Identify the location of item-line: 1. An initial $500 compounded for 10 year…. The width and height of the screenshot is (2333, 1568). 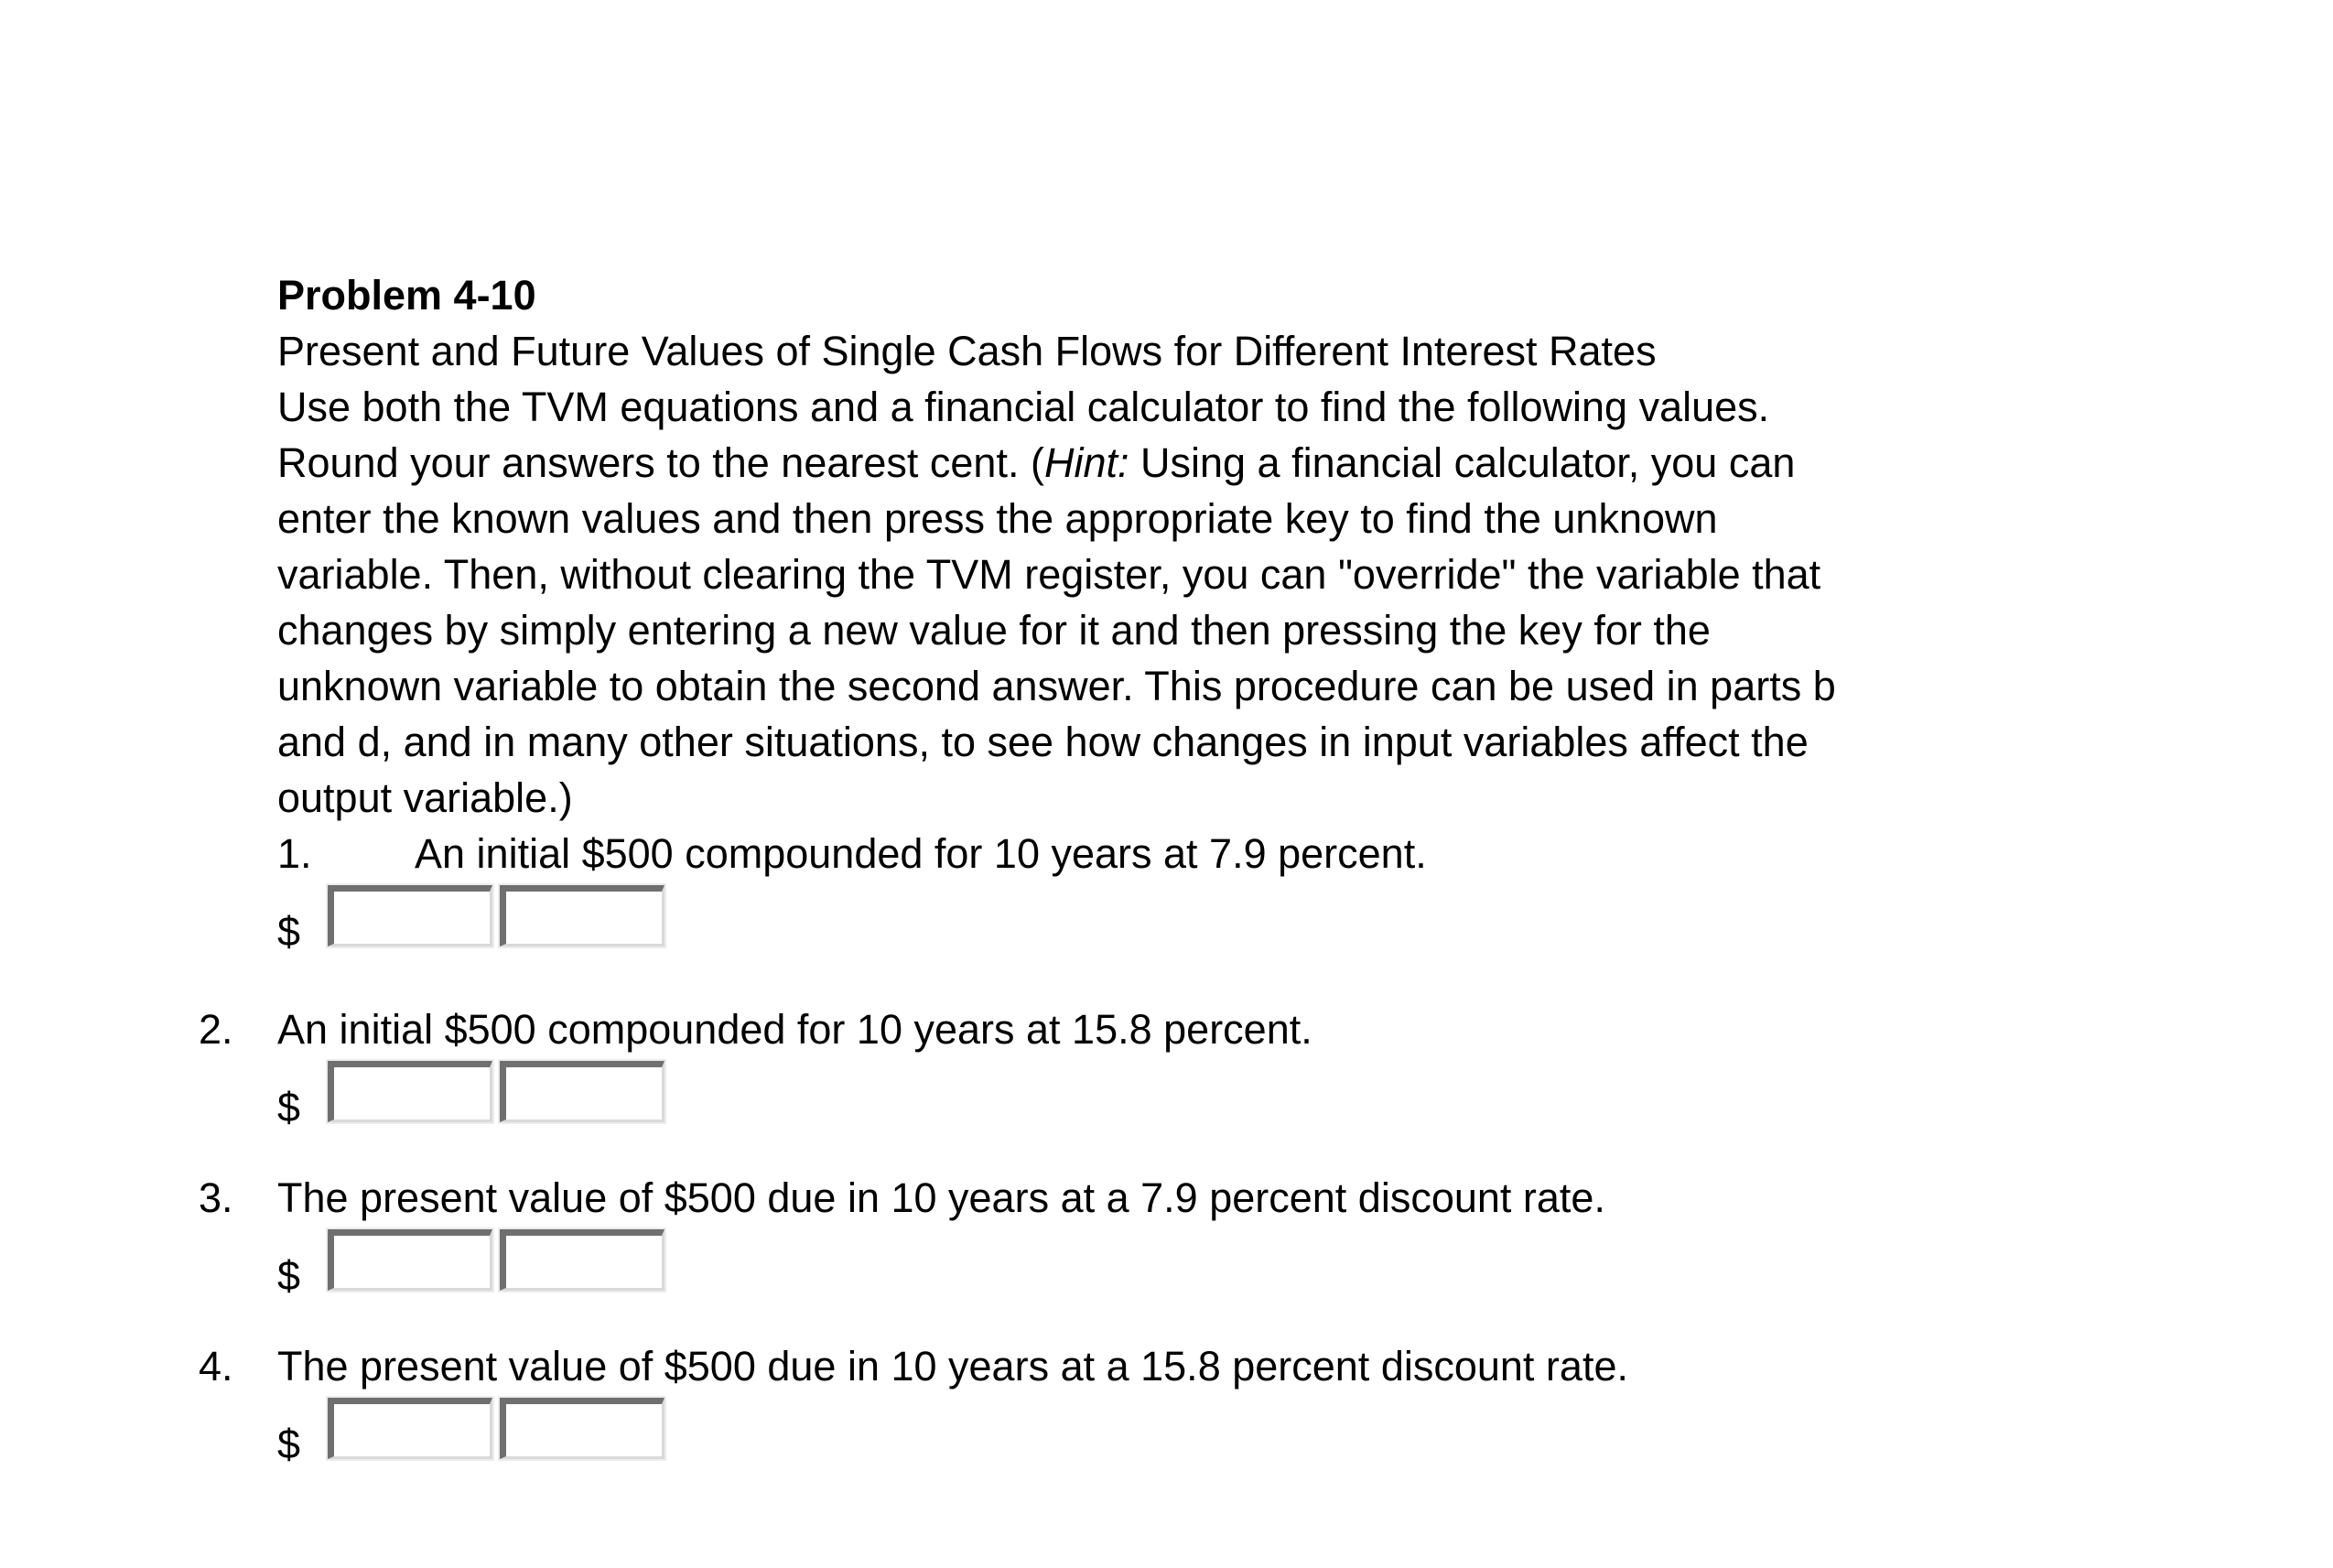
(1305, 854).